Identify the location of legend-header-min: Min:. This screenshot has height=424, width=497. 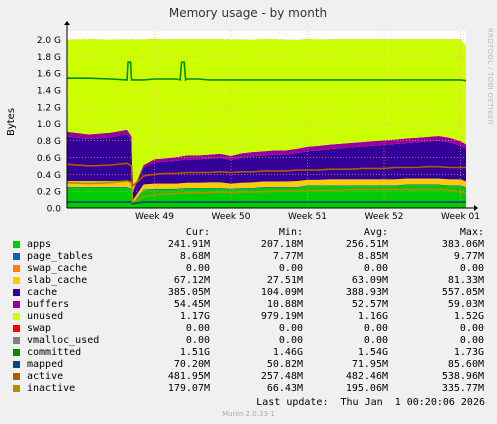
(290, 232).